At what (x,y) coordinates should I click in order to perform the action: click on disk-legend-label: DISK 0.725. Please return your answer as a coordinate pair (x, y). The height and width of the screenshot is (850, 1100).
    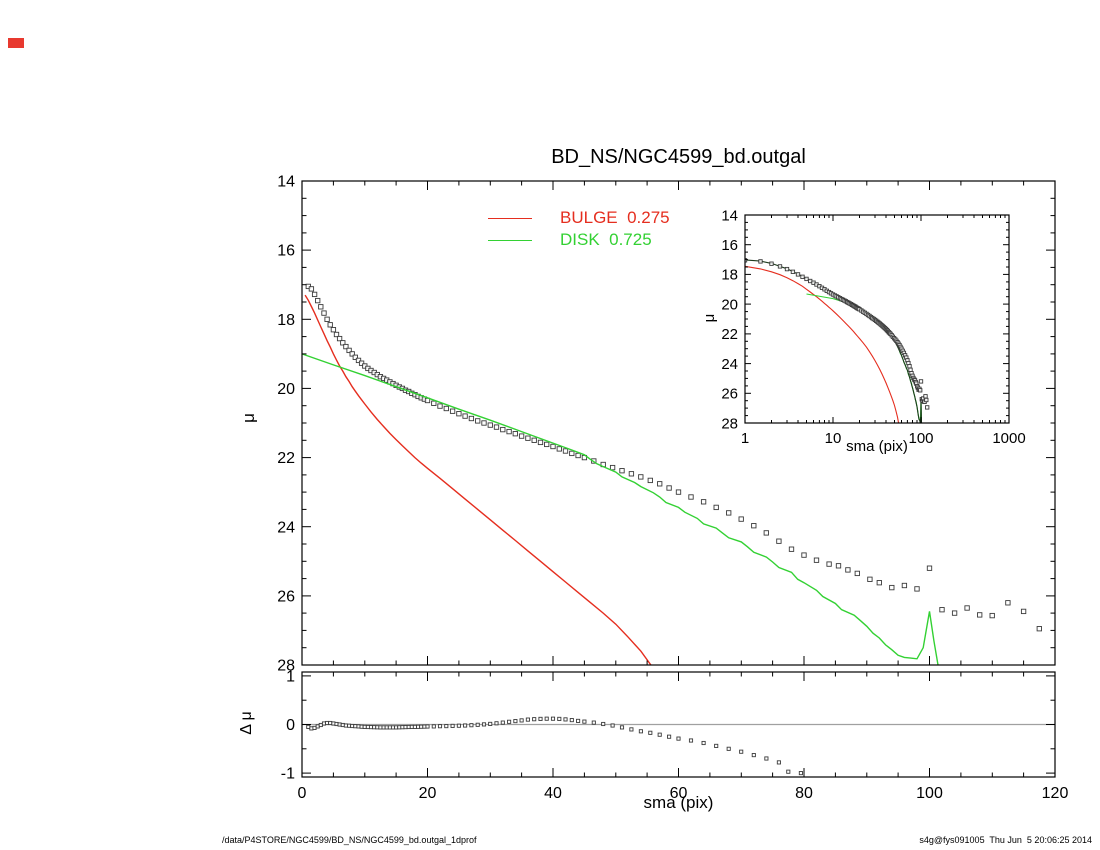
    Looking at the image, I should click on (606, 239).